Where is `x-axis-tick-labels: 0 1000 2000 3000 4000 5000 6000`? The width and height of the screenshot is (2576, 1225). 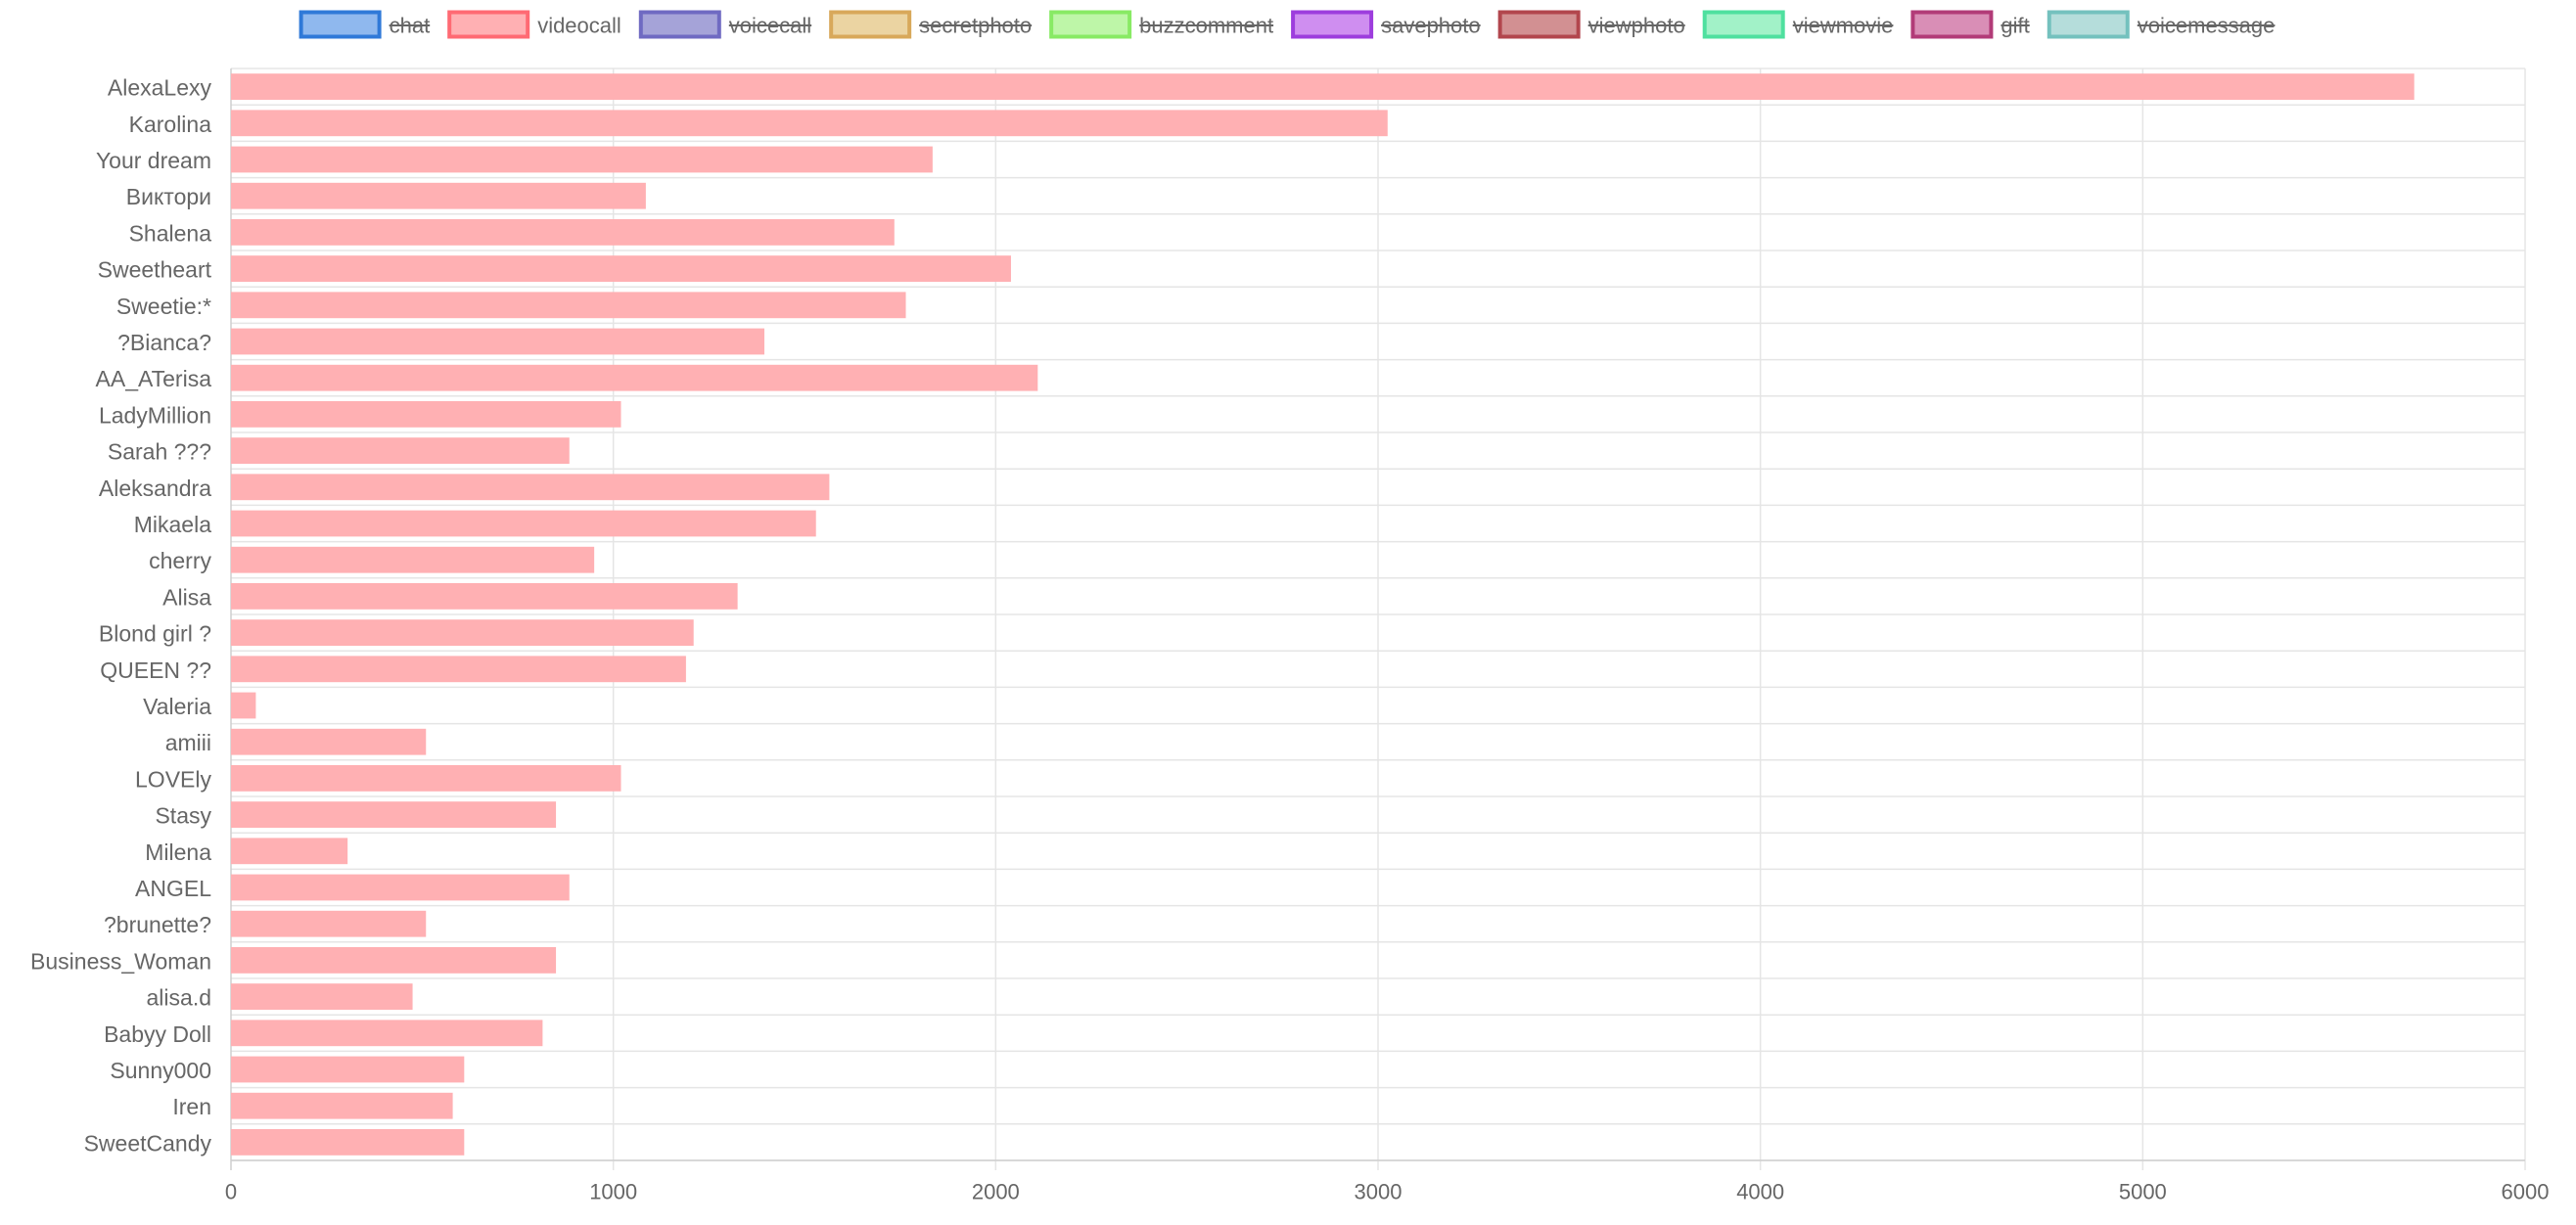 x-axis-tick-labels: 0 1000 2000 3000 4000 5000 6000 is located at coordinates (1387, 1192).